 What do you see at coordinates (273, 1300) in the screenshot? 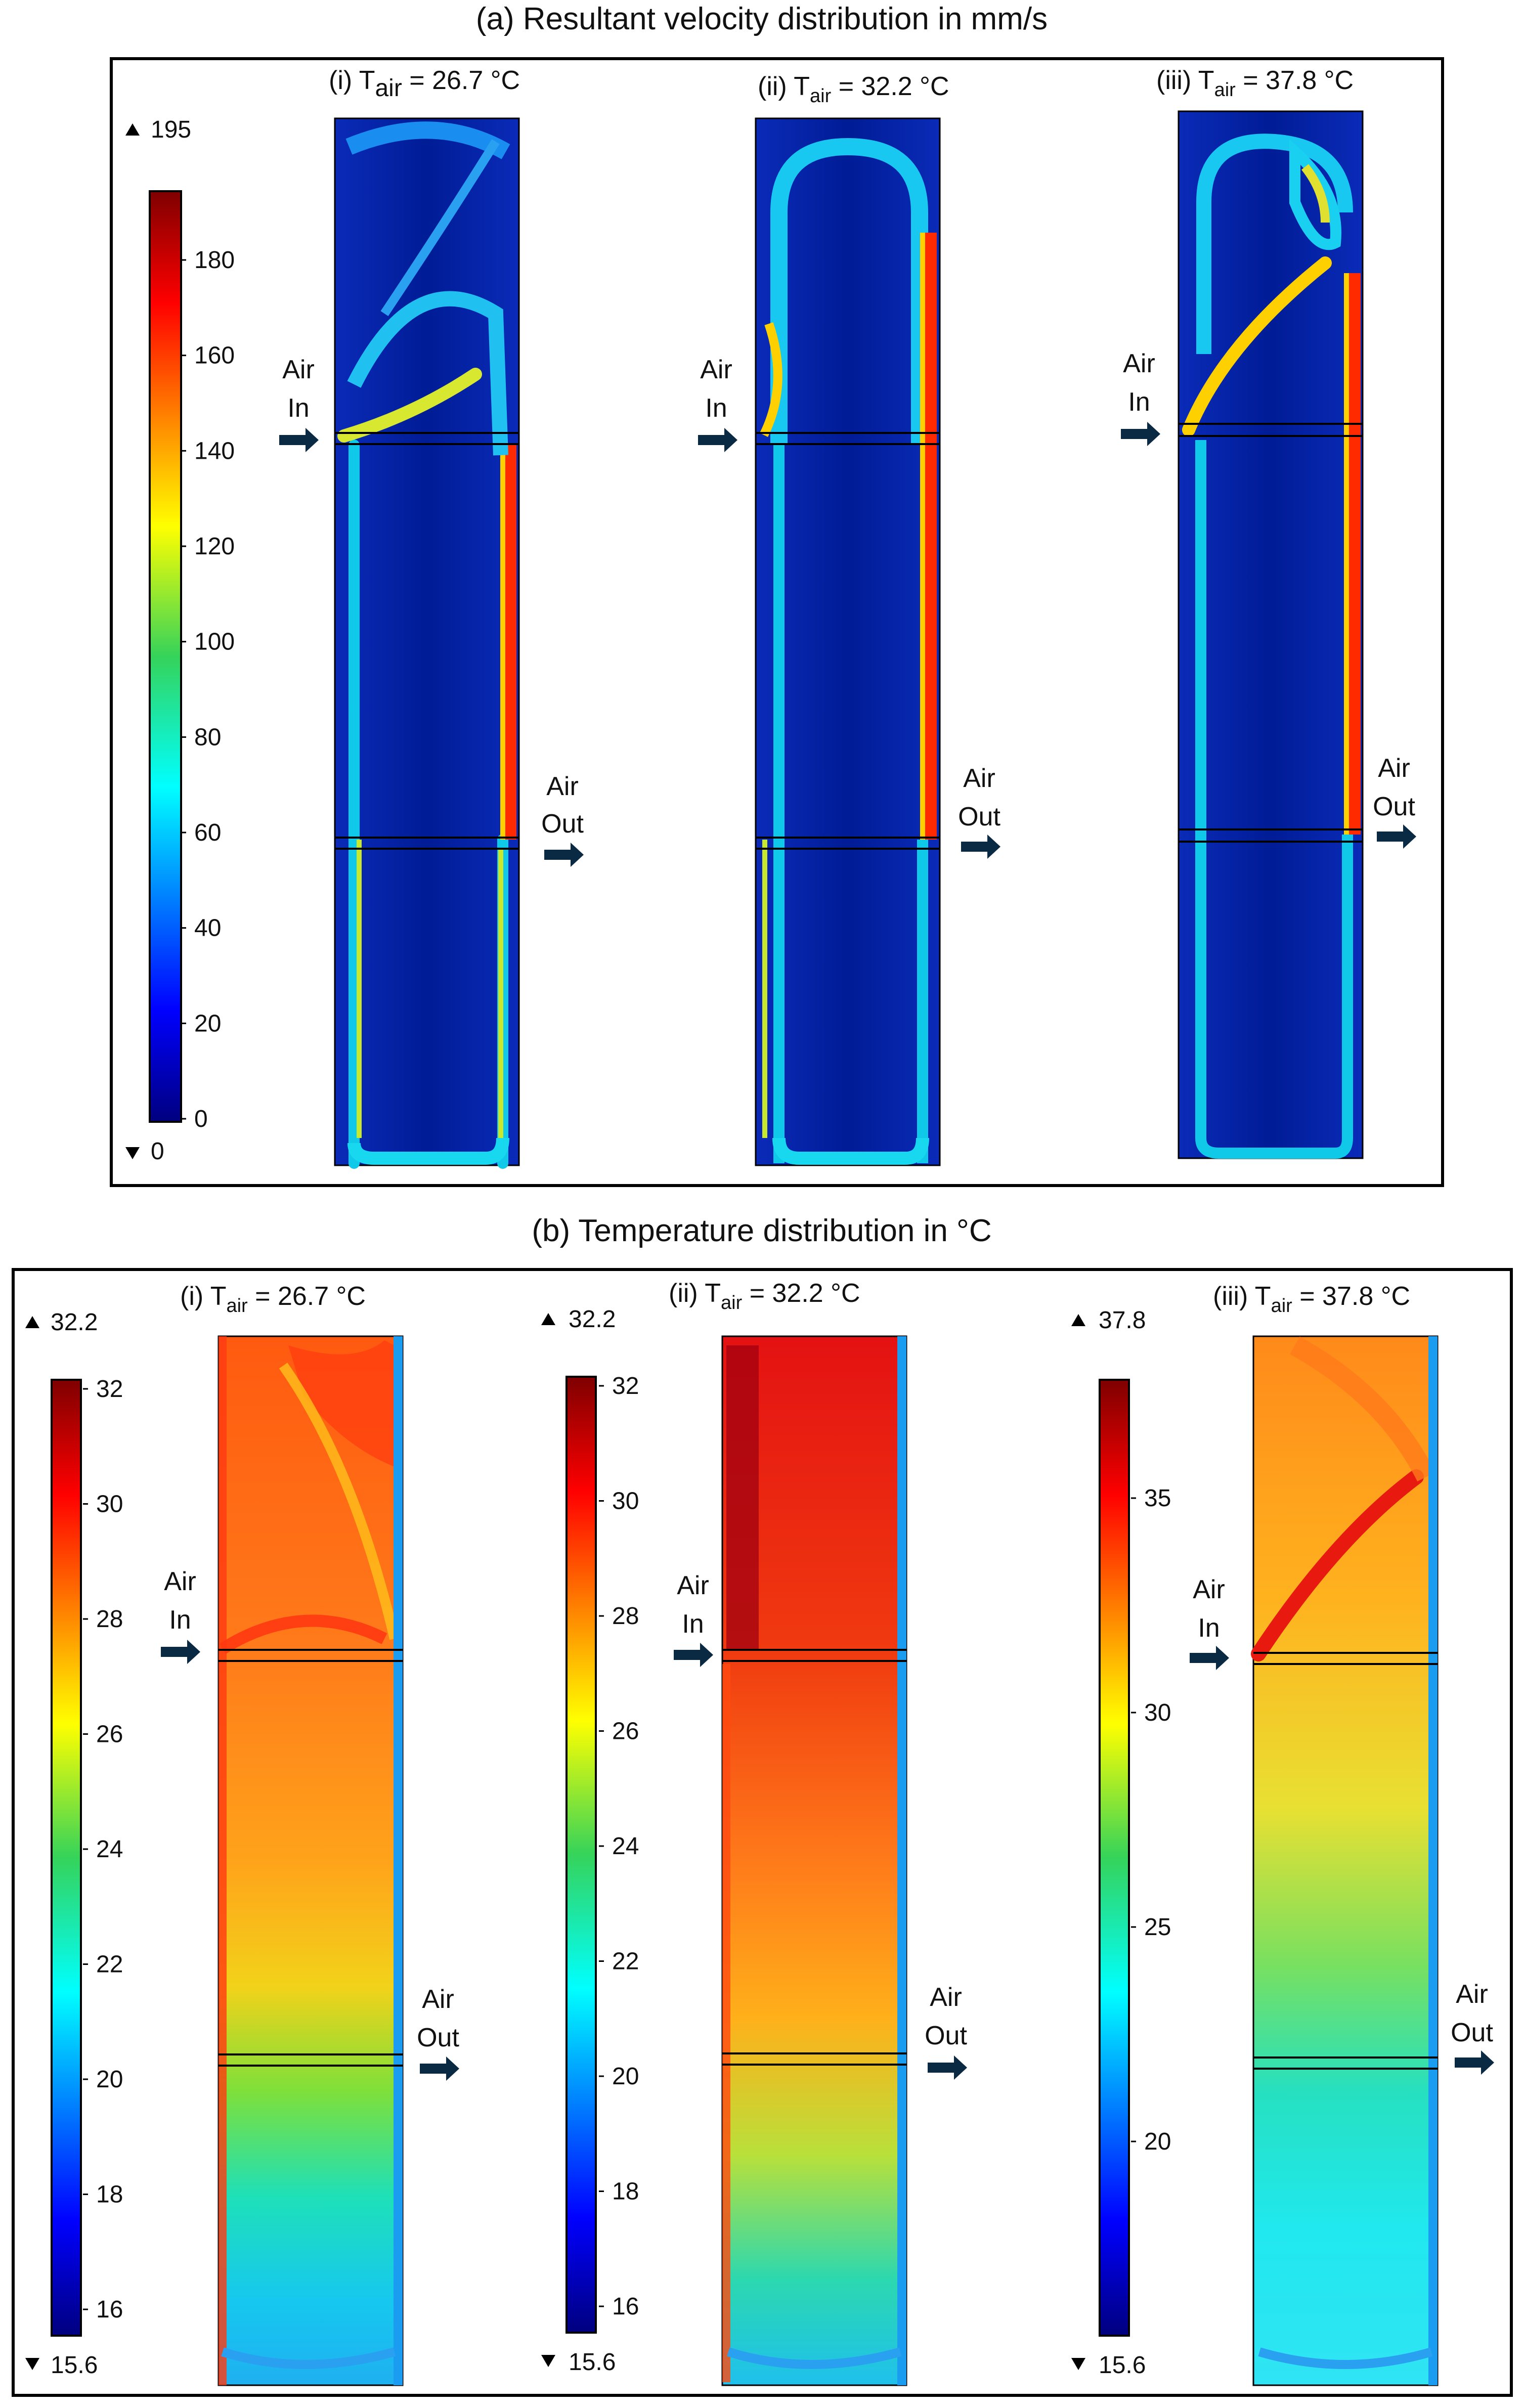
I see `temperature-case-1-label: (i) Tair = 26.7 °C` at bounding box center [273, 1300].